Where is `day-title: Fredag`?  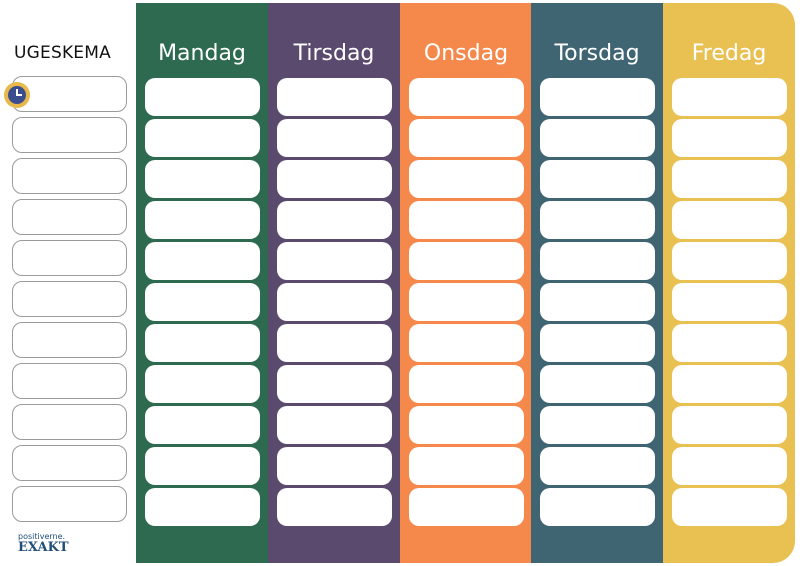 day-title: Fredag is located at coordinates (729, 53).